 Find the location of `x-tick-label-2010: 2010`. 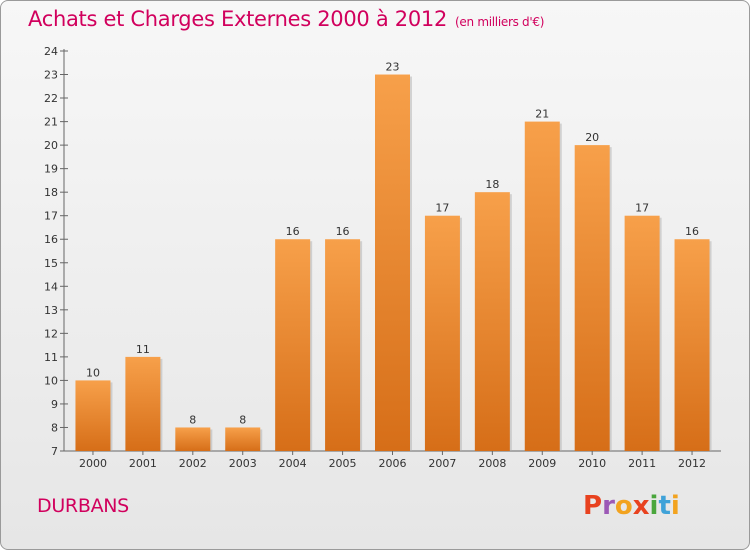

x-tick-label-2010: 2010 is located at coordinates (592, 463).